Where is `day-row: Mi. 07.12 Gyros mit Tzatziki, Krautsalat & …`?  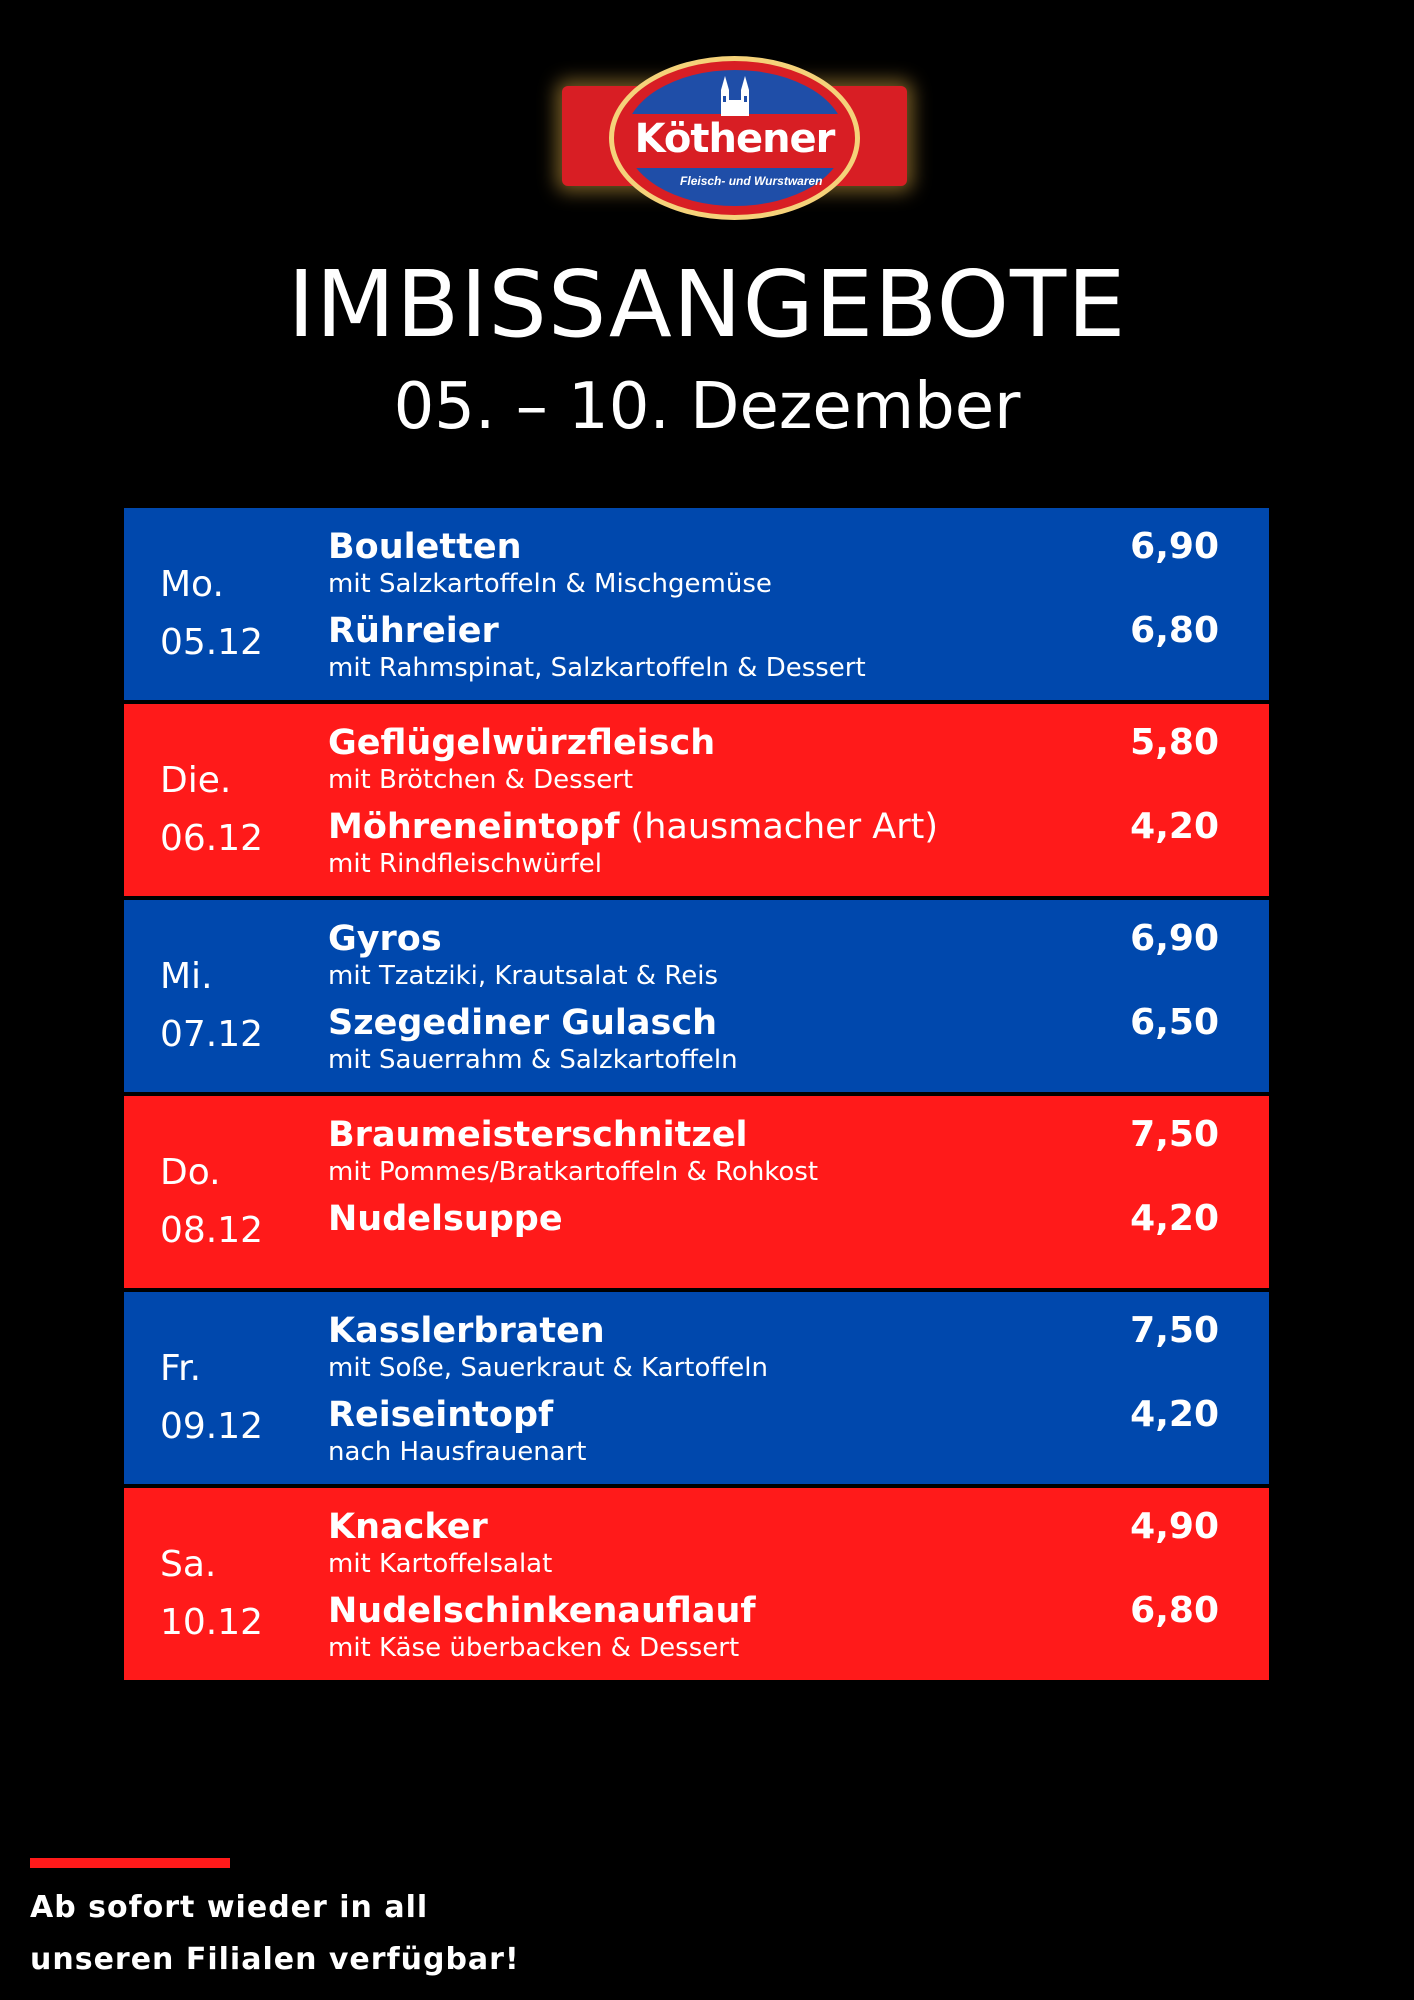
day-row: Mi. 07.12 Gyros mit Tzatziki, Krautsalat & … is located at coordinates (696, 996).